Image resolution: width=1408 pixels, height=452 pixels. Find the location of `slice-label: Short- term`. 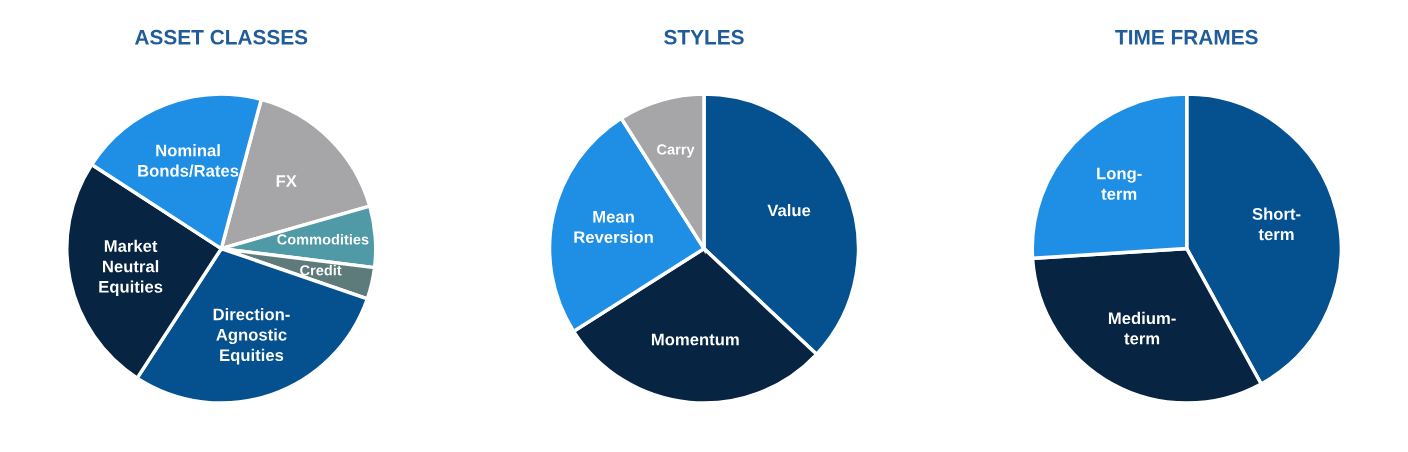

slice-label: Short- term is located at coordinates (1276, 224).